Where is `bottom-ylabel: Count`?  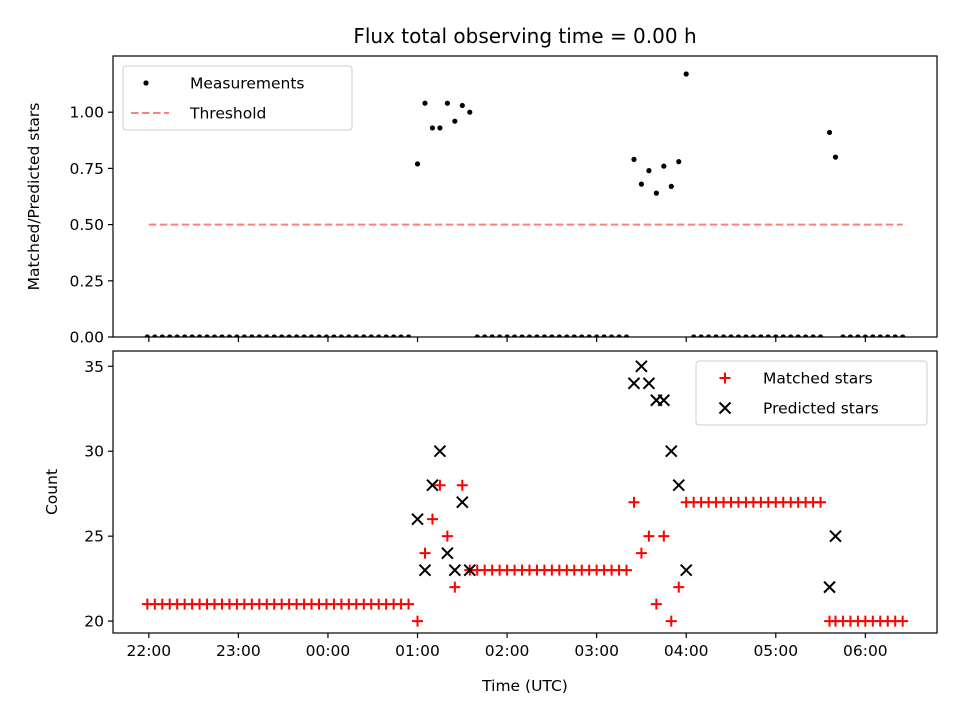 bottom-ylabel: Count is located at coordinates (52, 492).